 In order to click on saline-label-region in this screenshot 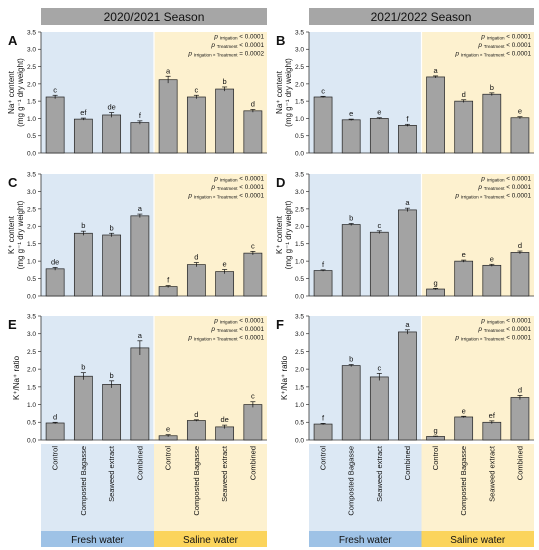, I will do `click(477, 487)`.